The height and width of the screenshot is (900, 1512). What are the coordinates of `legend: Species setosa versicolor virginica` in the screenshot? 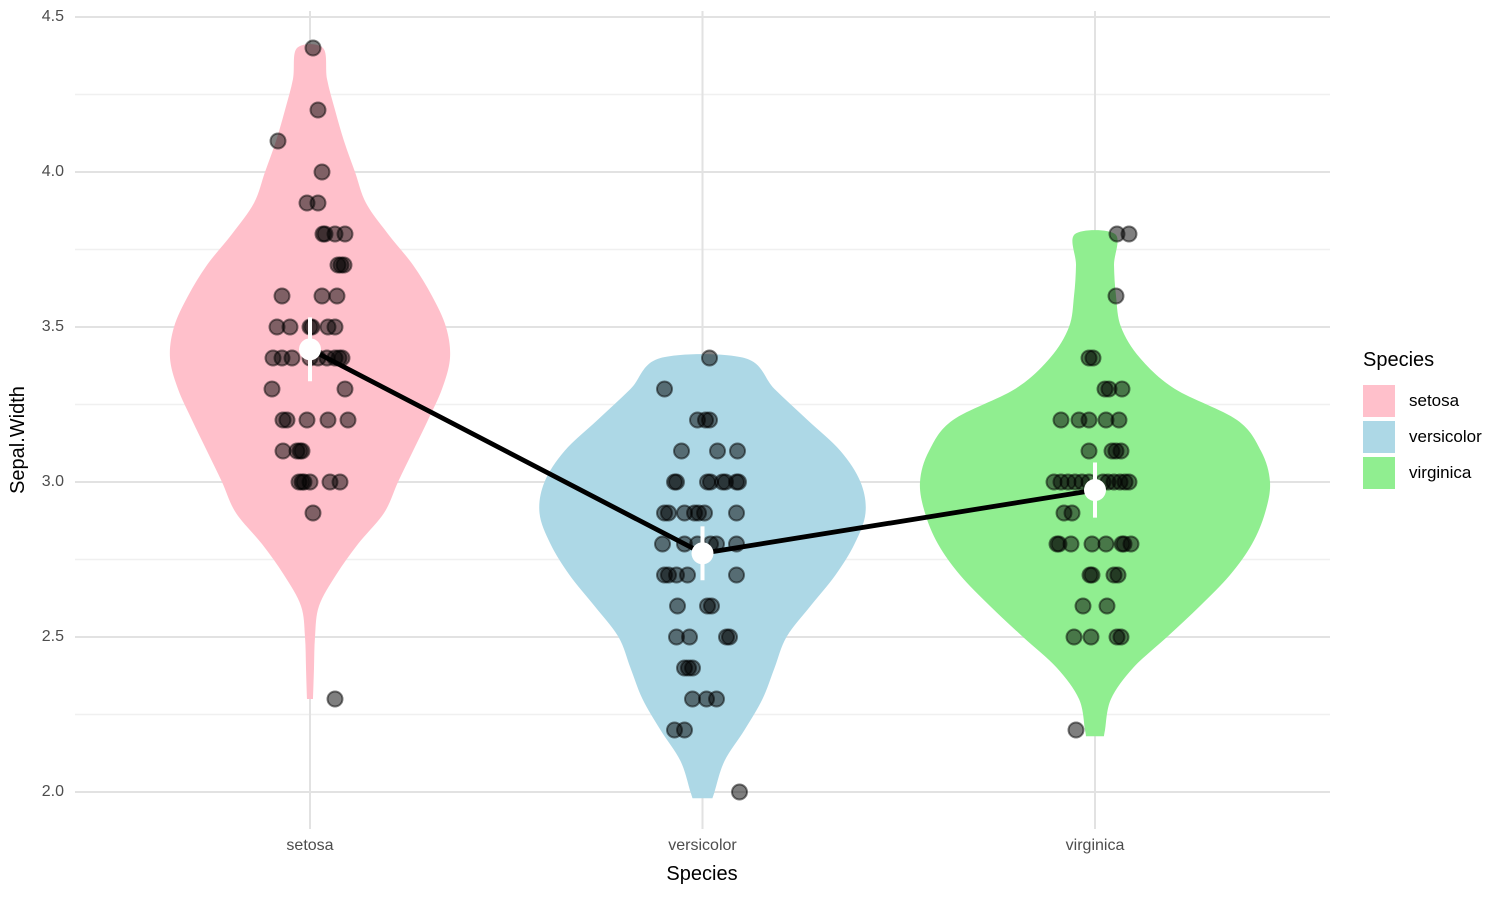 It's located at (1422, 420).